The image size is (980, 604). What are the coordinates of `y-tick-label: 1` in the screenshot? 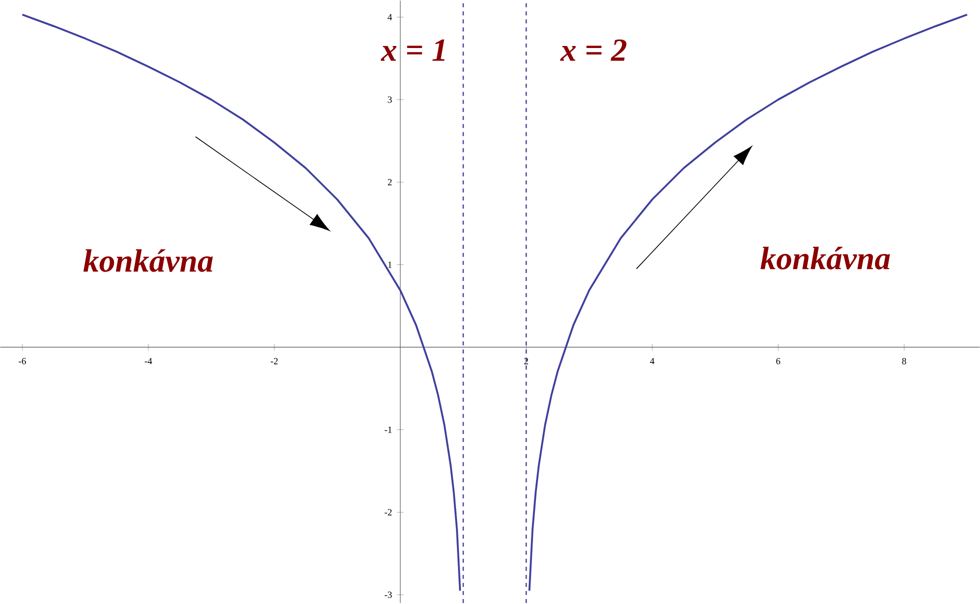 It's located at (390, 265).